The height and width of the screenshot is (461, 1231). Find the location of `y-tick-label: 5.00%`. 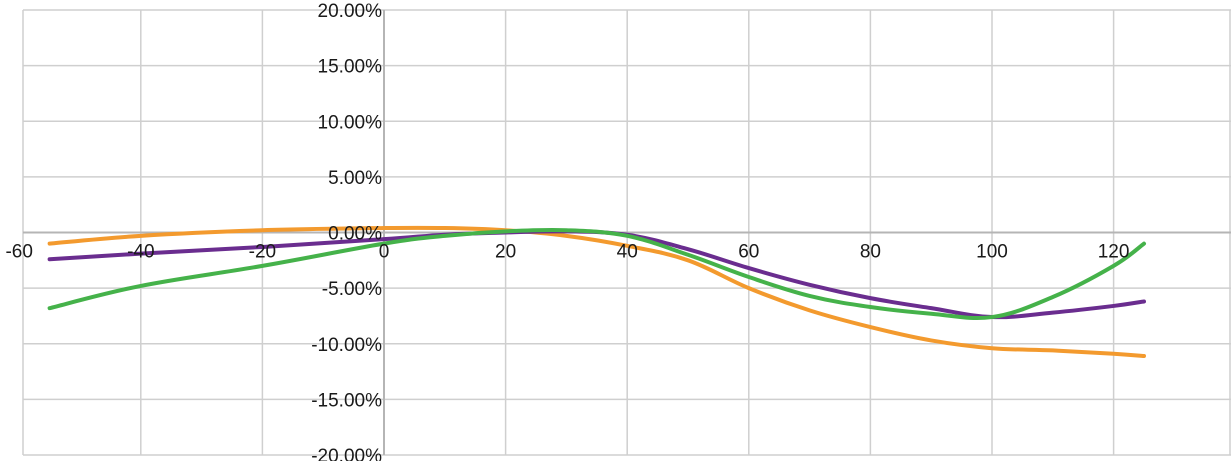

y-tick-label: 5.00% is located at coordinates (355, 178).